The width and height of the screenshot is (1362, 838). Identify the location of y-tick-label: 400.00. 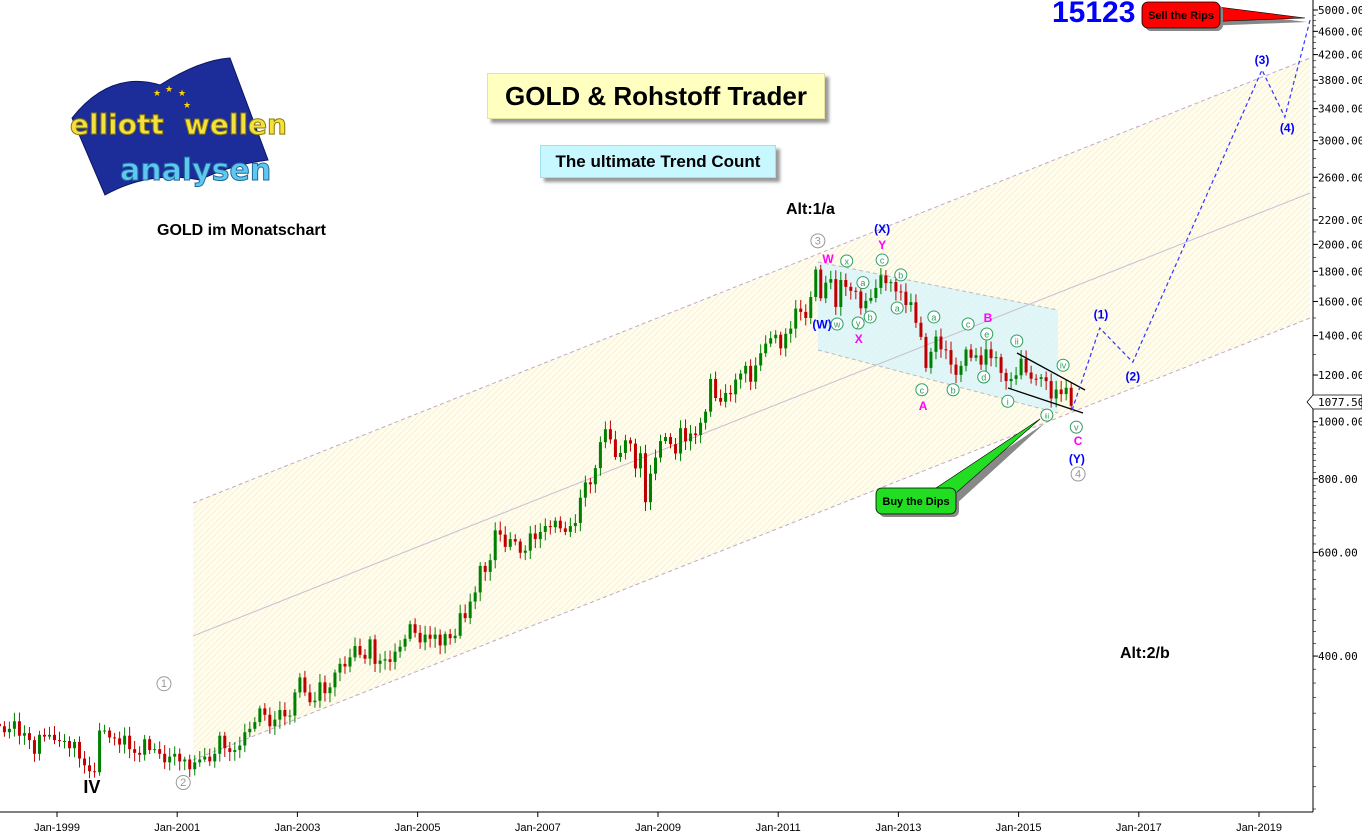
(1338, 656).